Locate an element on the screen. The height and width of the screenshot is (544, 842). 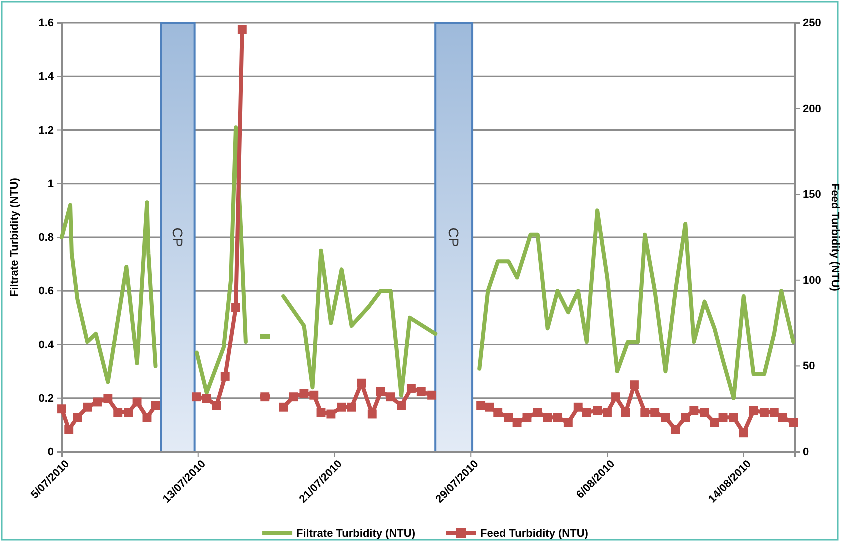
y-tick-label: 0.6 is located at coordinates (46, 292).